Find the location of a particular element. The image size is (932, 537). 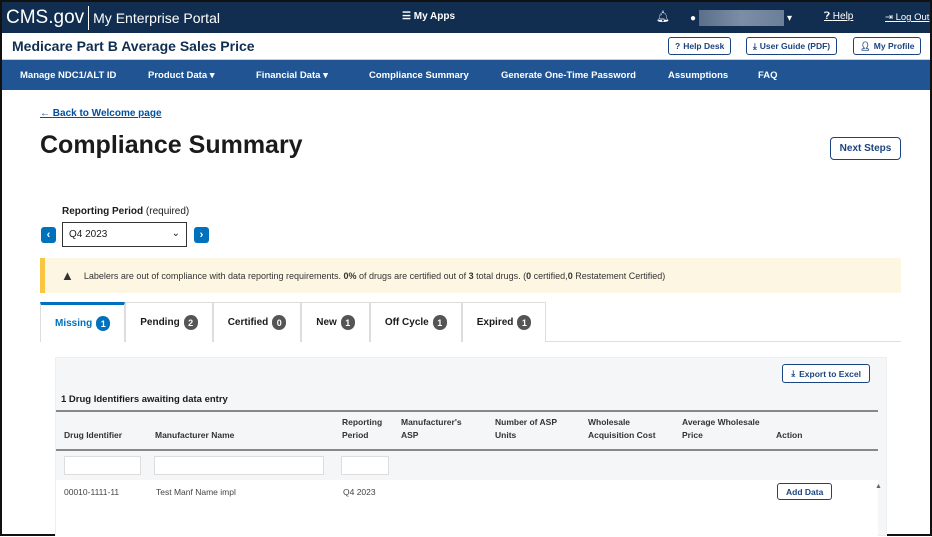

help-link: ❓︎ Help is located at coordinates (838, 16).